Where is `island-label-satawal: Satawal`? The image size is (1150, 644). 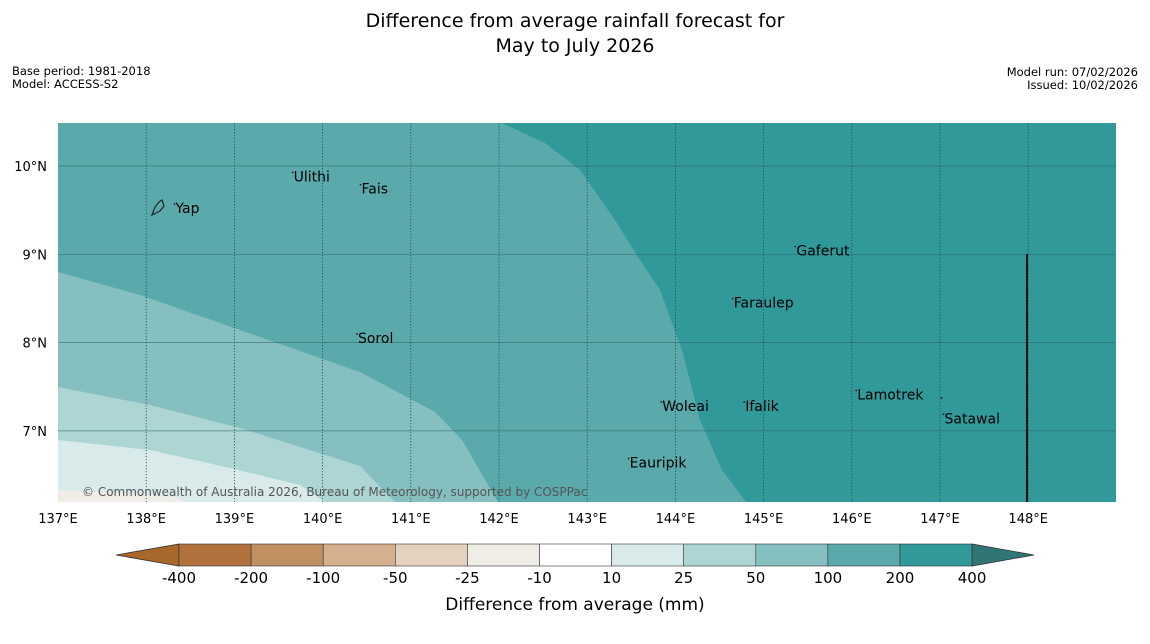
island-label-satawal: Satawal is located at coordinates (972, 419).